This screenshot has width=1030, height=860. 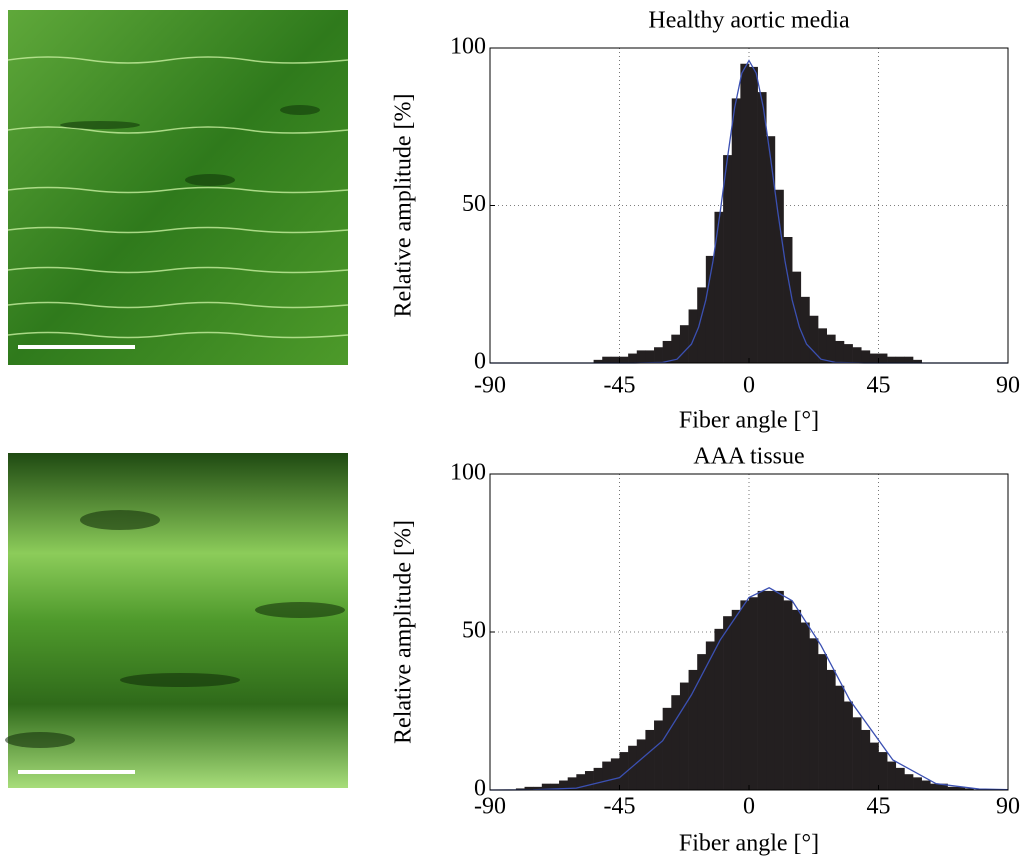 I want to click on x-tick-label: 45, so click(x=879, y=386).